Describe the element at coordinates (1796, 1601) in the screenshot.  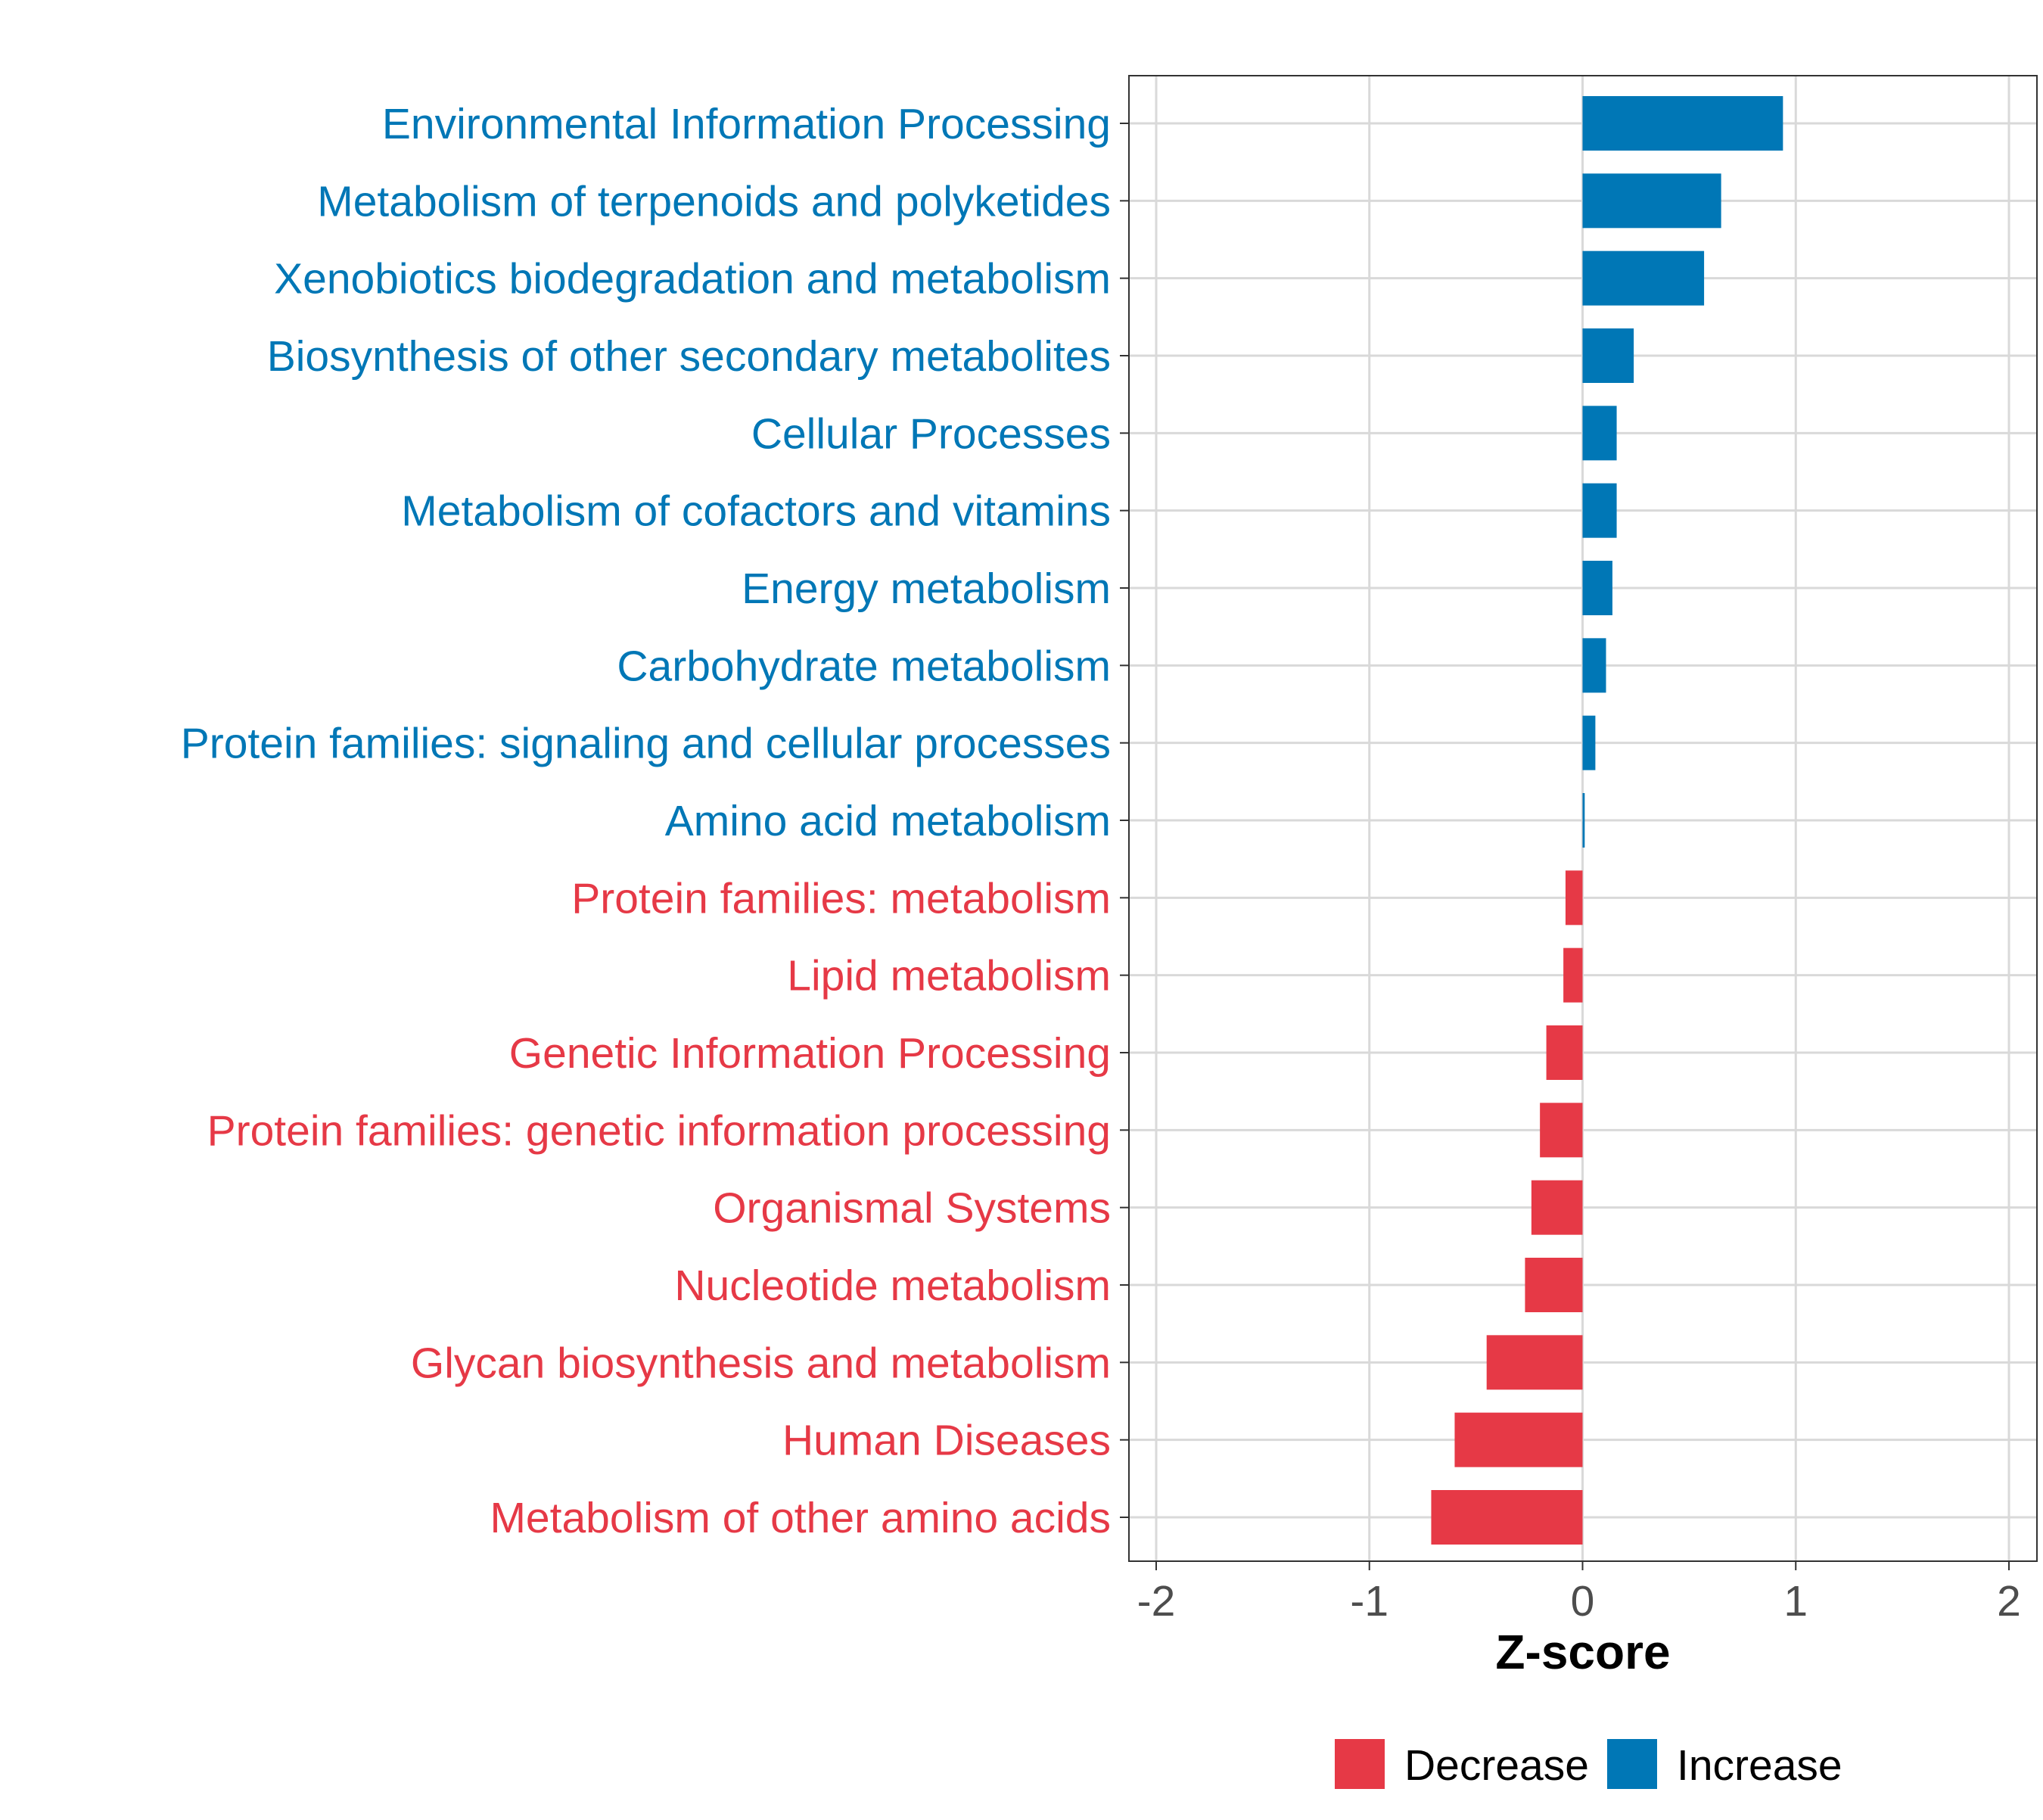
I see `x-tick-label: 1` at that location.